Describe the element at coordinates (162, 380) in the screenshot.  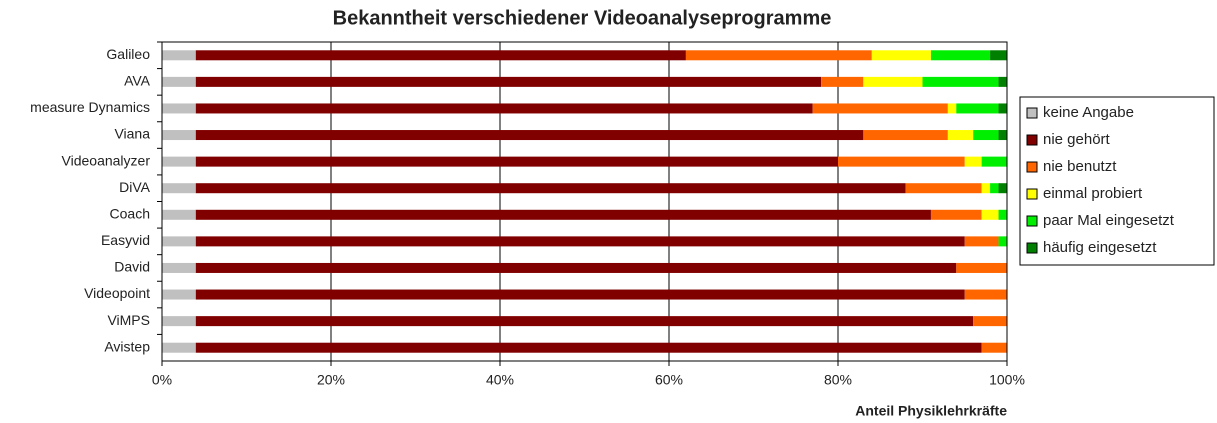
I see `x-tick-label: 0%` at that location.